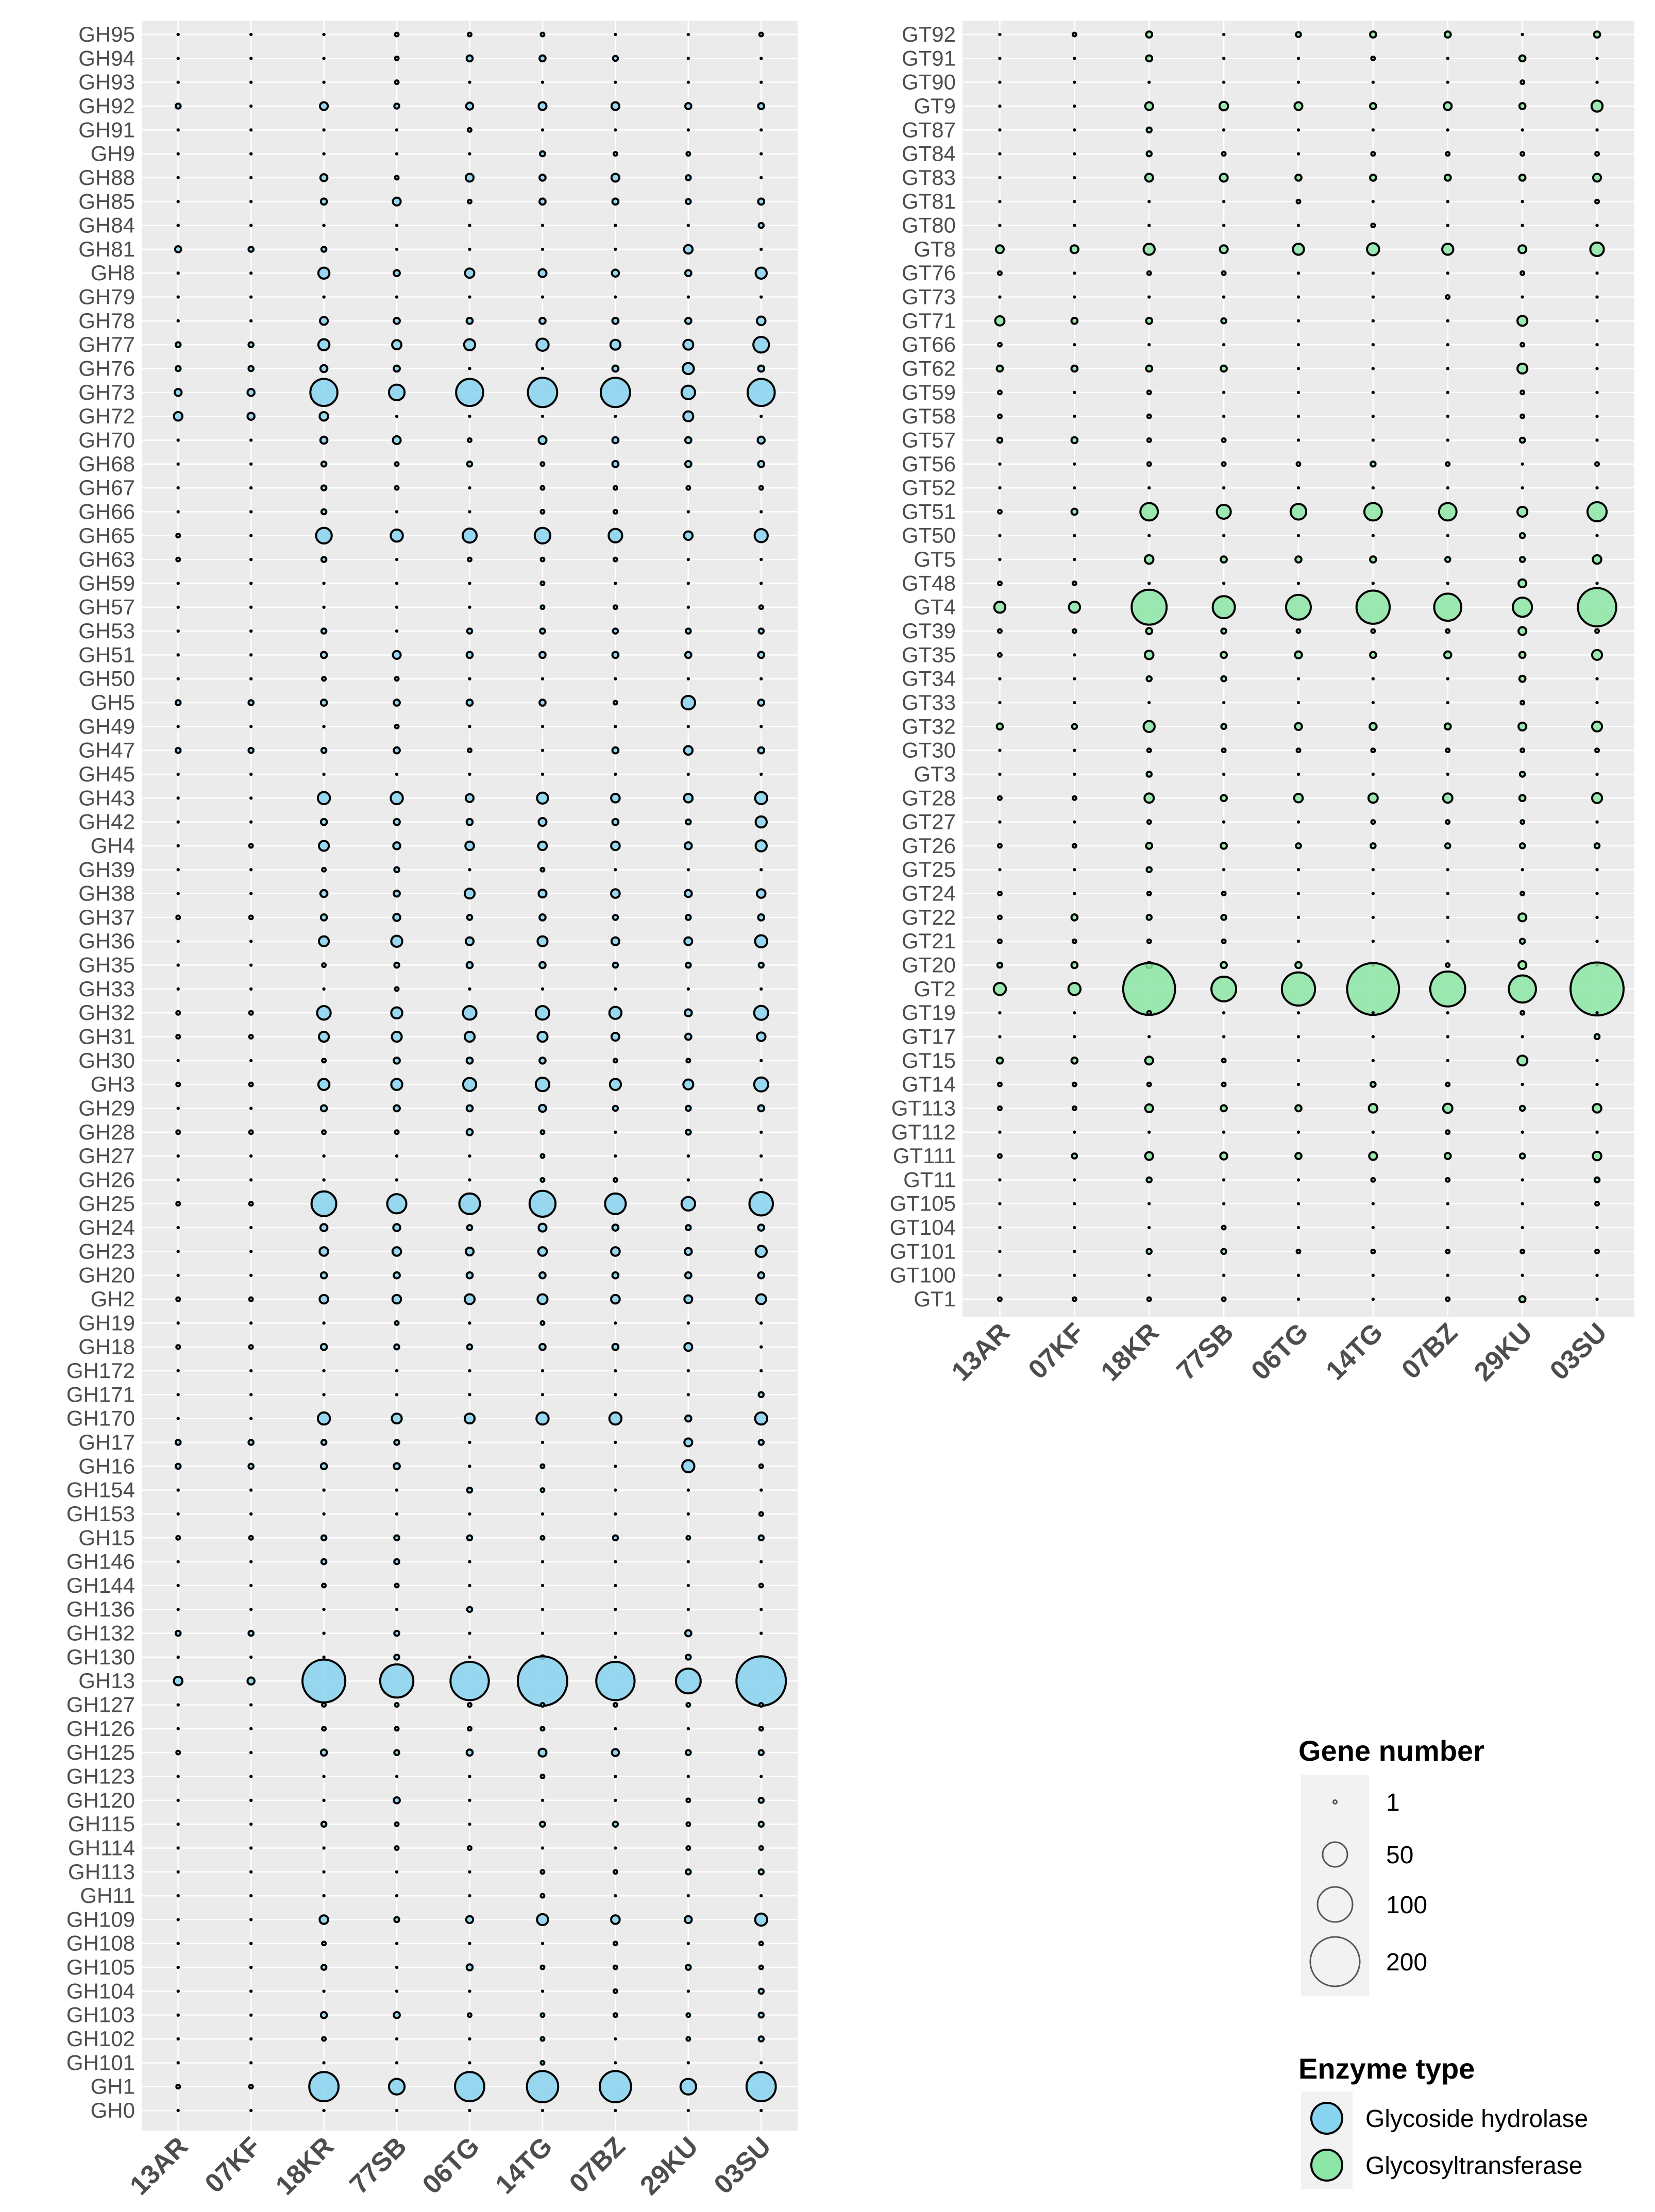  Describe the element at coordinates (929, 488) in the screenshot. I see `y-tick-label: GT52` at that location.